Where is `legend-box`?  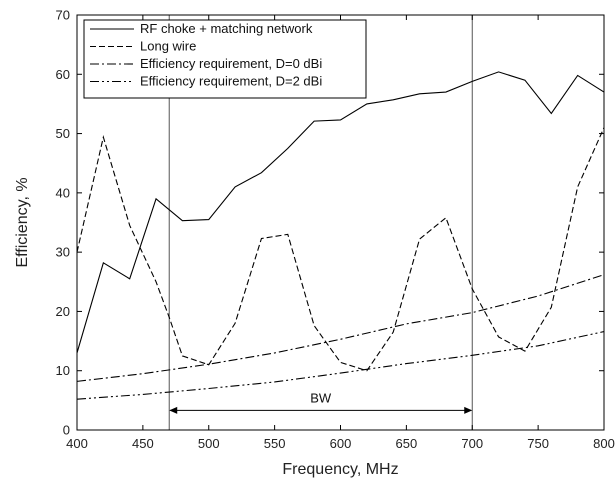
legend-box is located at coordinates (225, 59).